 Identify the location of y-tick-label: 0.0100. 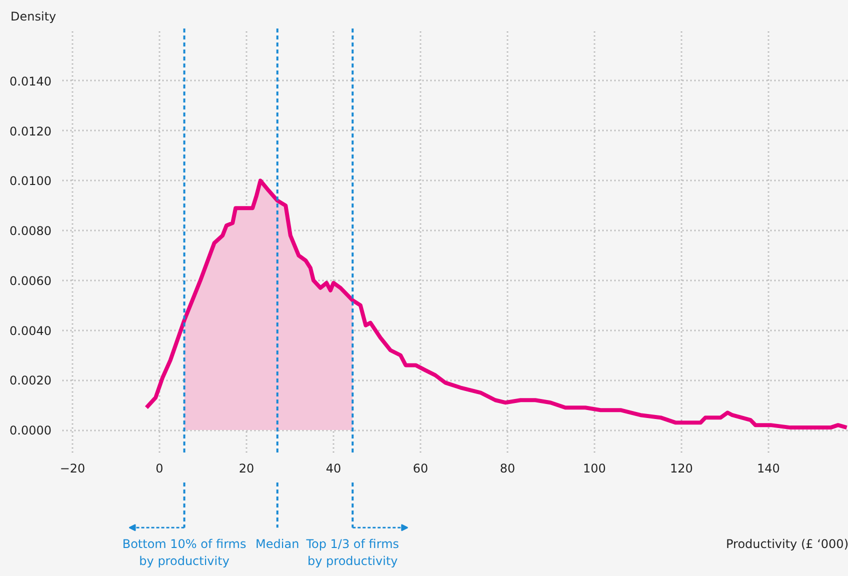
(31, 181).